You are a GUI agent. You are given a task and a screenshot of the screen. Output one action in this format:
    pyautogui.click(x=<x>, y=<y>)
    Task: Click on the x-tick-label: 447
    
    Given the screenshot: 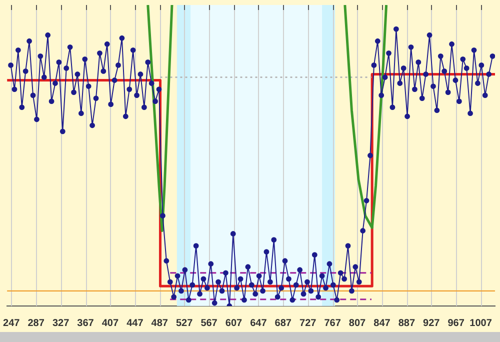 What is the action you would take?
    pyautogui.click(x=135, y=323)
    